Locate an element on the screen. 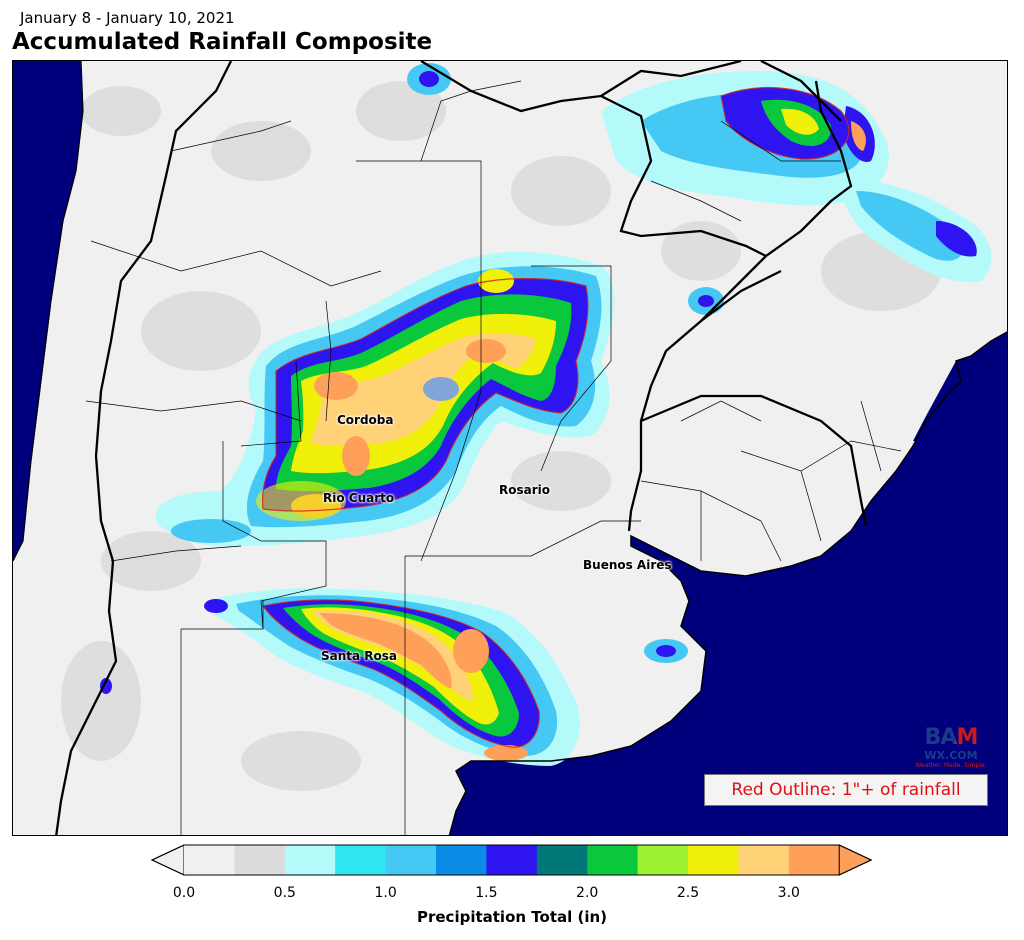 Image resolution: width=1024 pixels, height=940 pixels. colorbar-tick-label: 2.5 is located at coordinates (688, 893).